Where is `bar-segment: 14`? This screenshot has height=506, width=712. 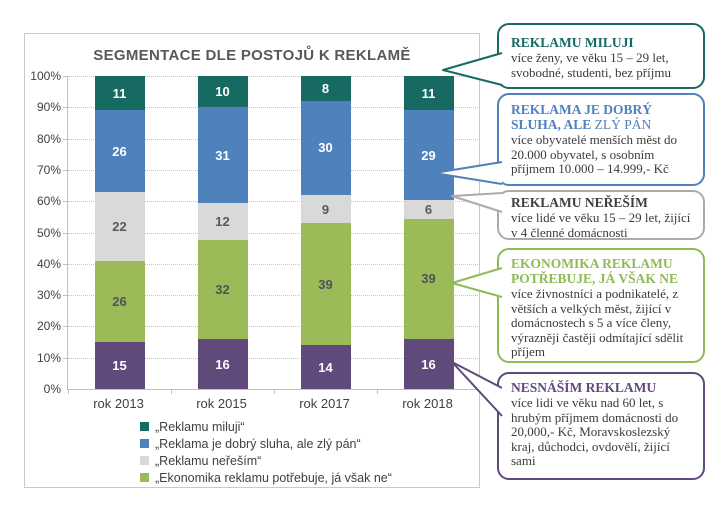
bar-segment: 14 is located at coordinates (325, 367).